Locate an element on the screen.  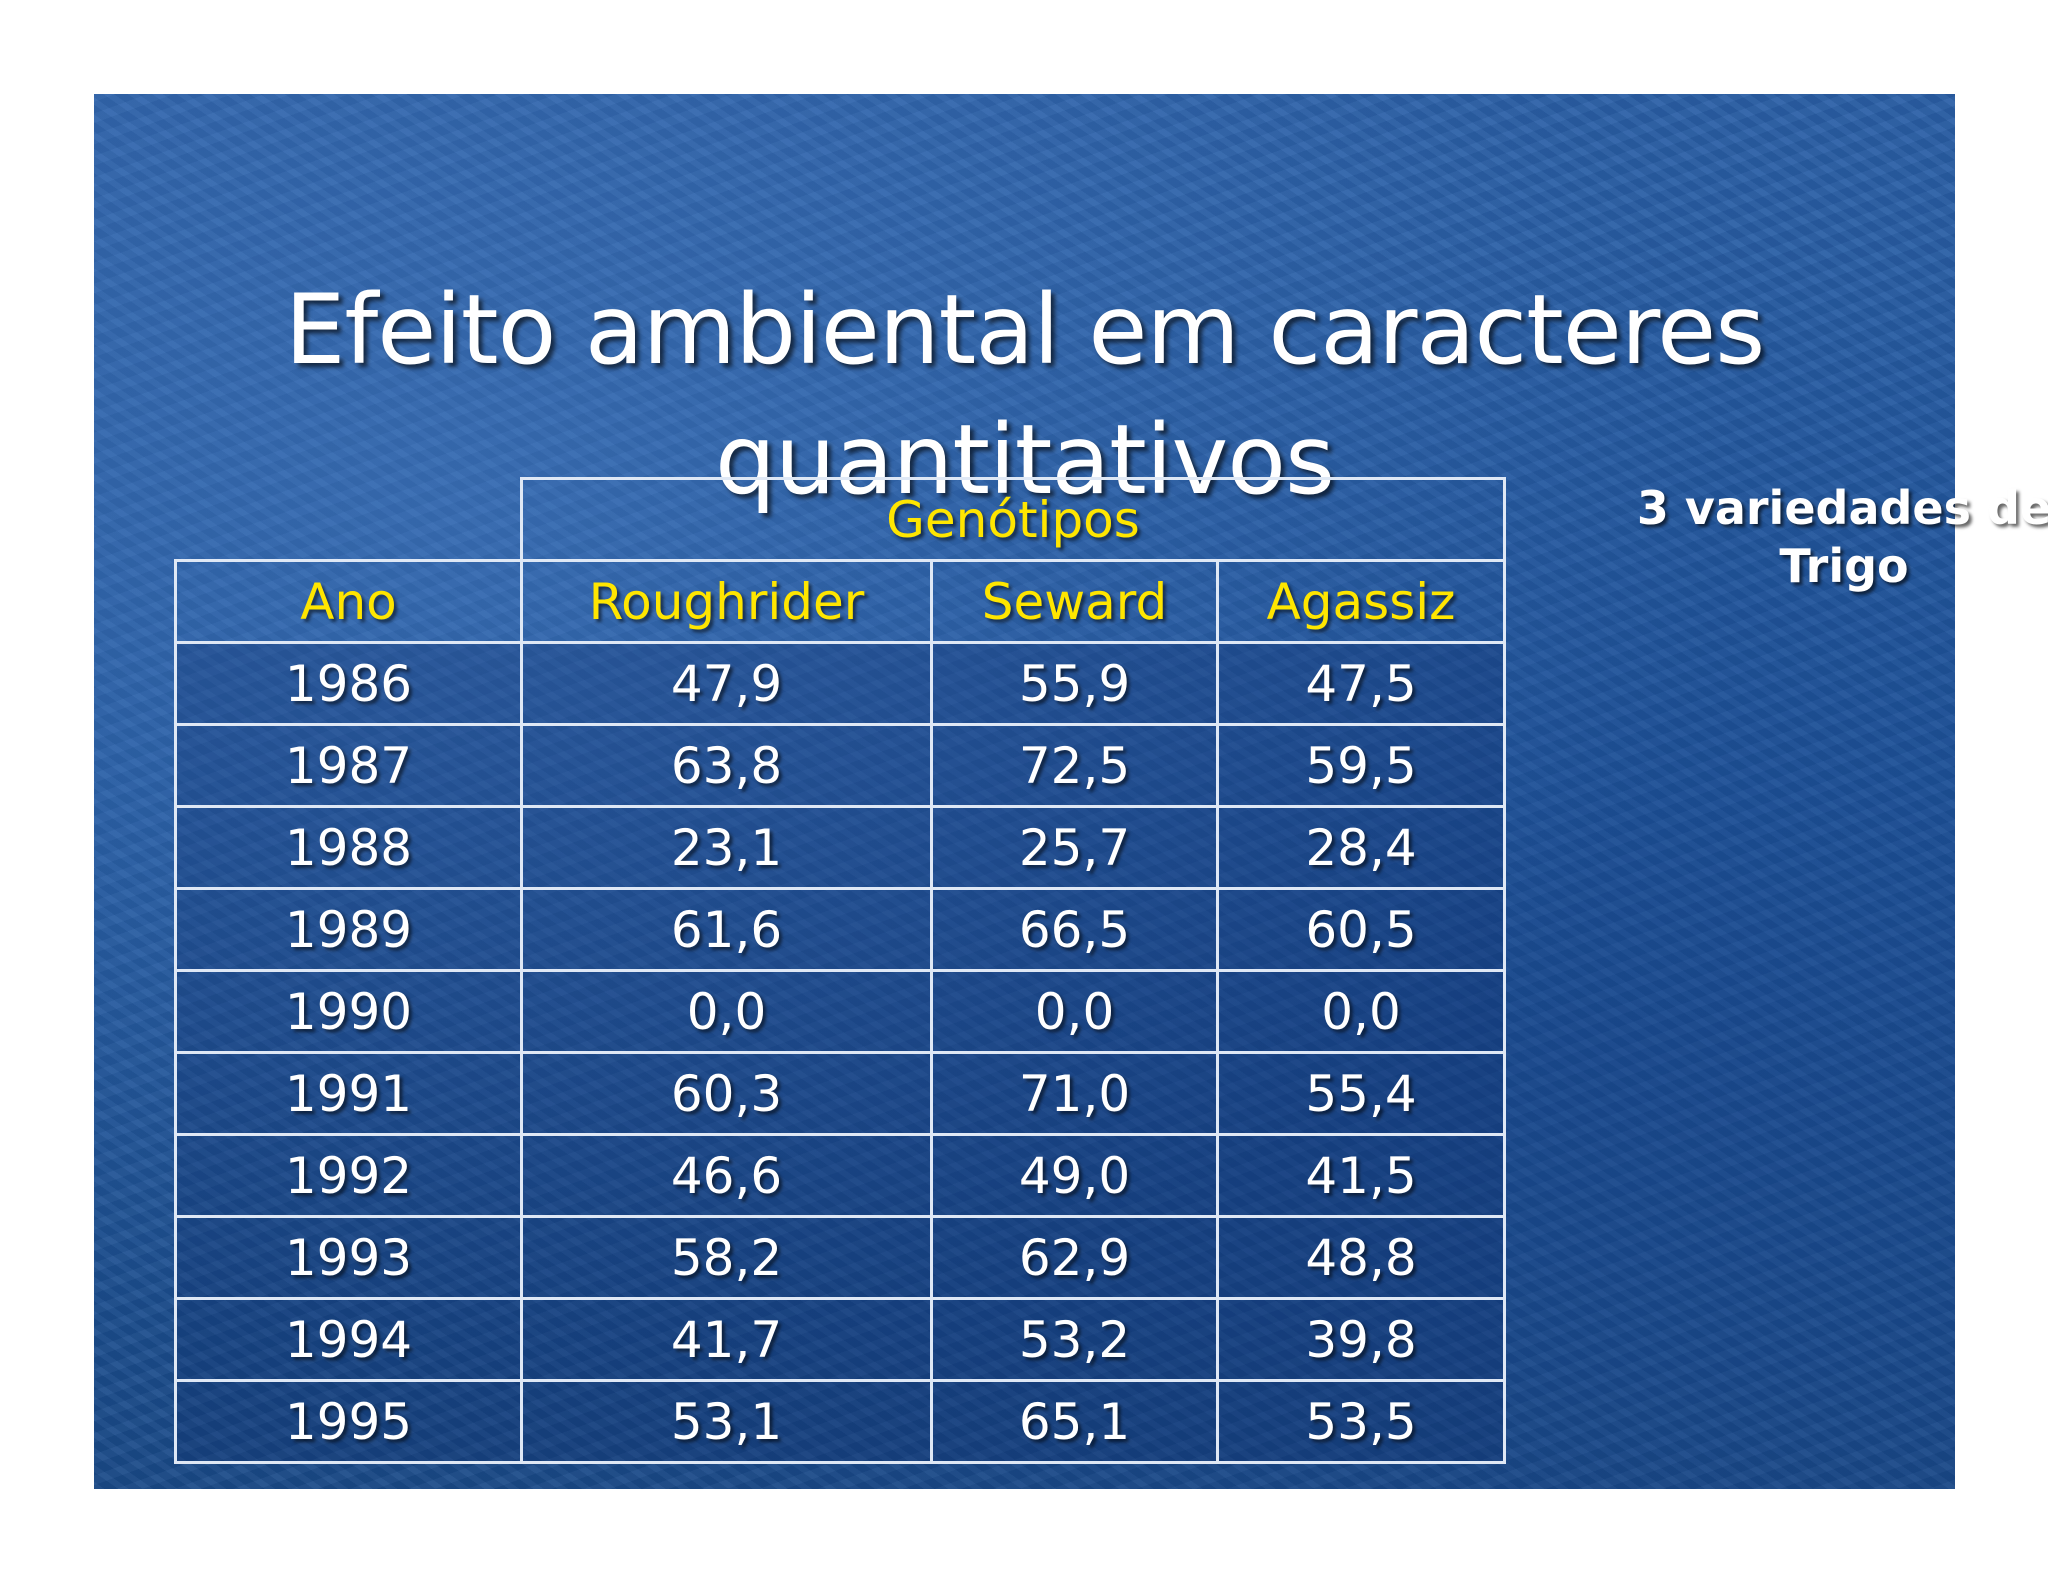
table-row: 1990 0,0 0,0 0,0 is located at coordinates (840, 1011).